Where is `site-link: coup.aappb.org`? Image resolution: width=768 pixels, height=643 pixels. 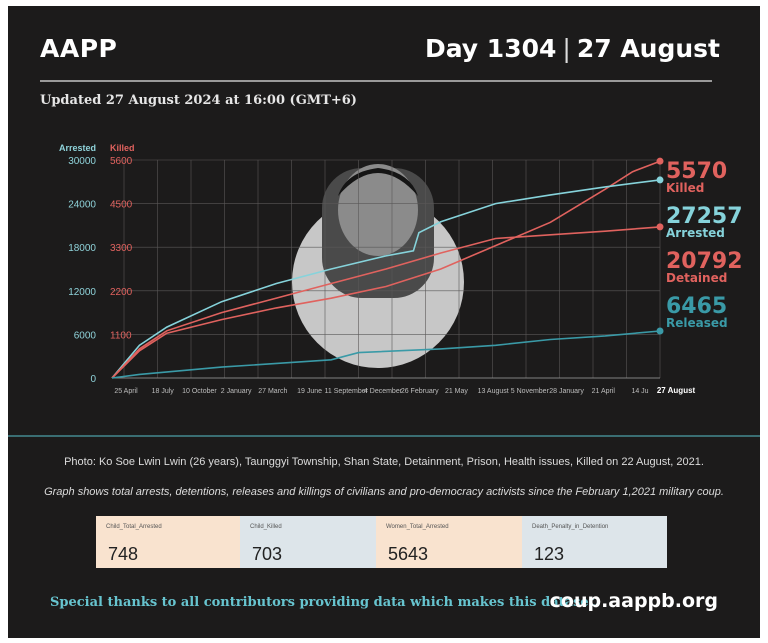
site-link: coup.aappb.org is located at coordinates (633, 601).